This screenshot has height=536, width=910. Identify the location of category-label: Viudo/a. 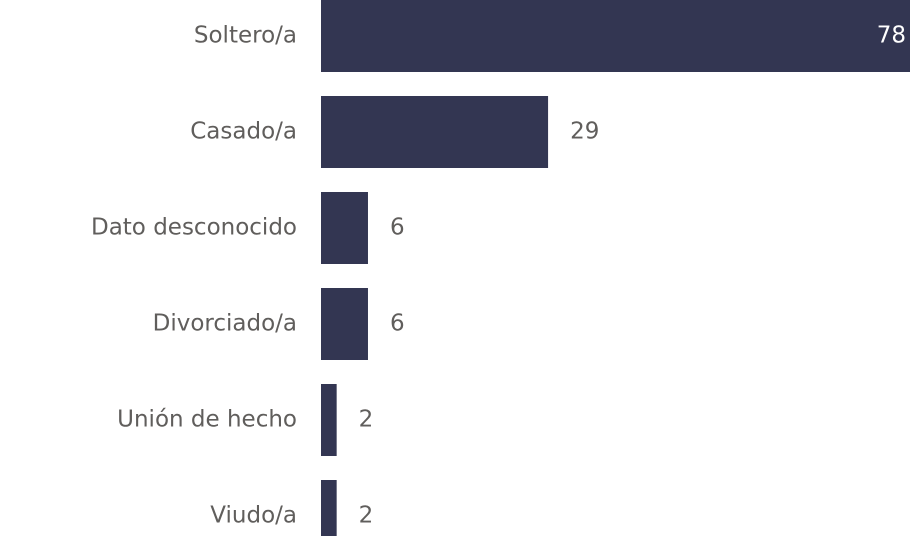
(253, 516).